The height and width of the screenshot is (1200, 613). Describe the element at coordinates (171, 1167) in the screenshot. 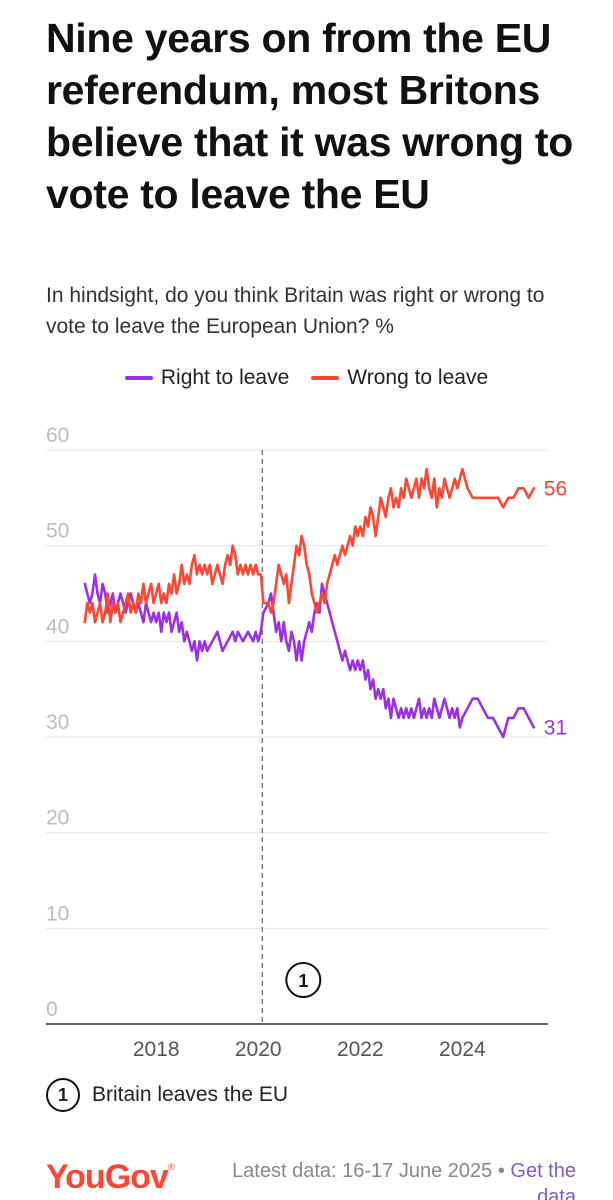

I see `registered-mark: ®` at that location.